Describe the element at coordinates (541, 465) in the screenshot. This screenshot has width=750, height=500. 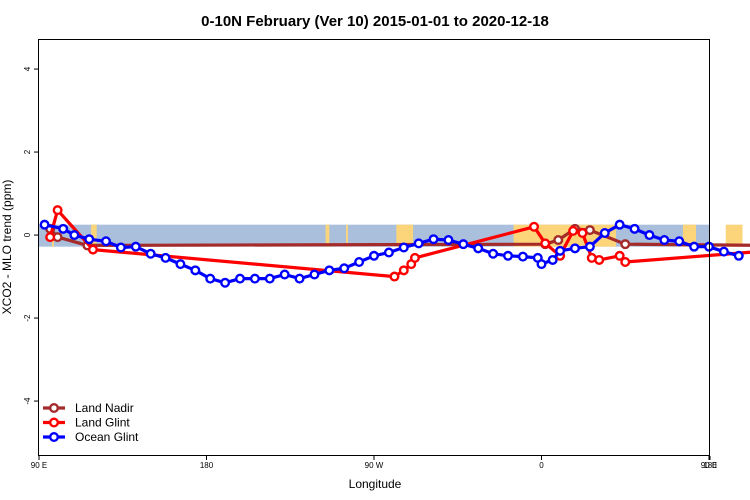
I see `x-tick-label: 0` at that location.